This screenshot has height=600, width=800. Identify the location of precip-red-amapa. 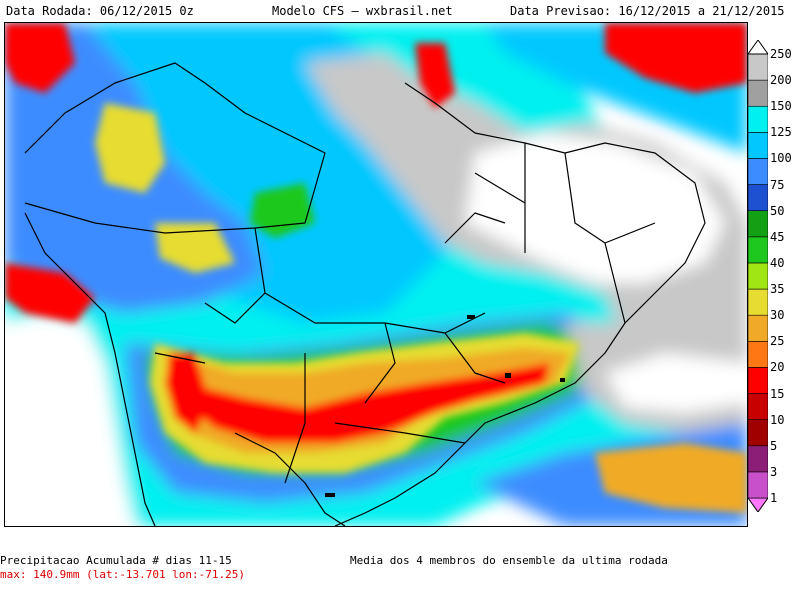
(435, 75).